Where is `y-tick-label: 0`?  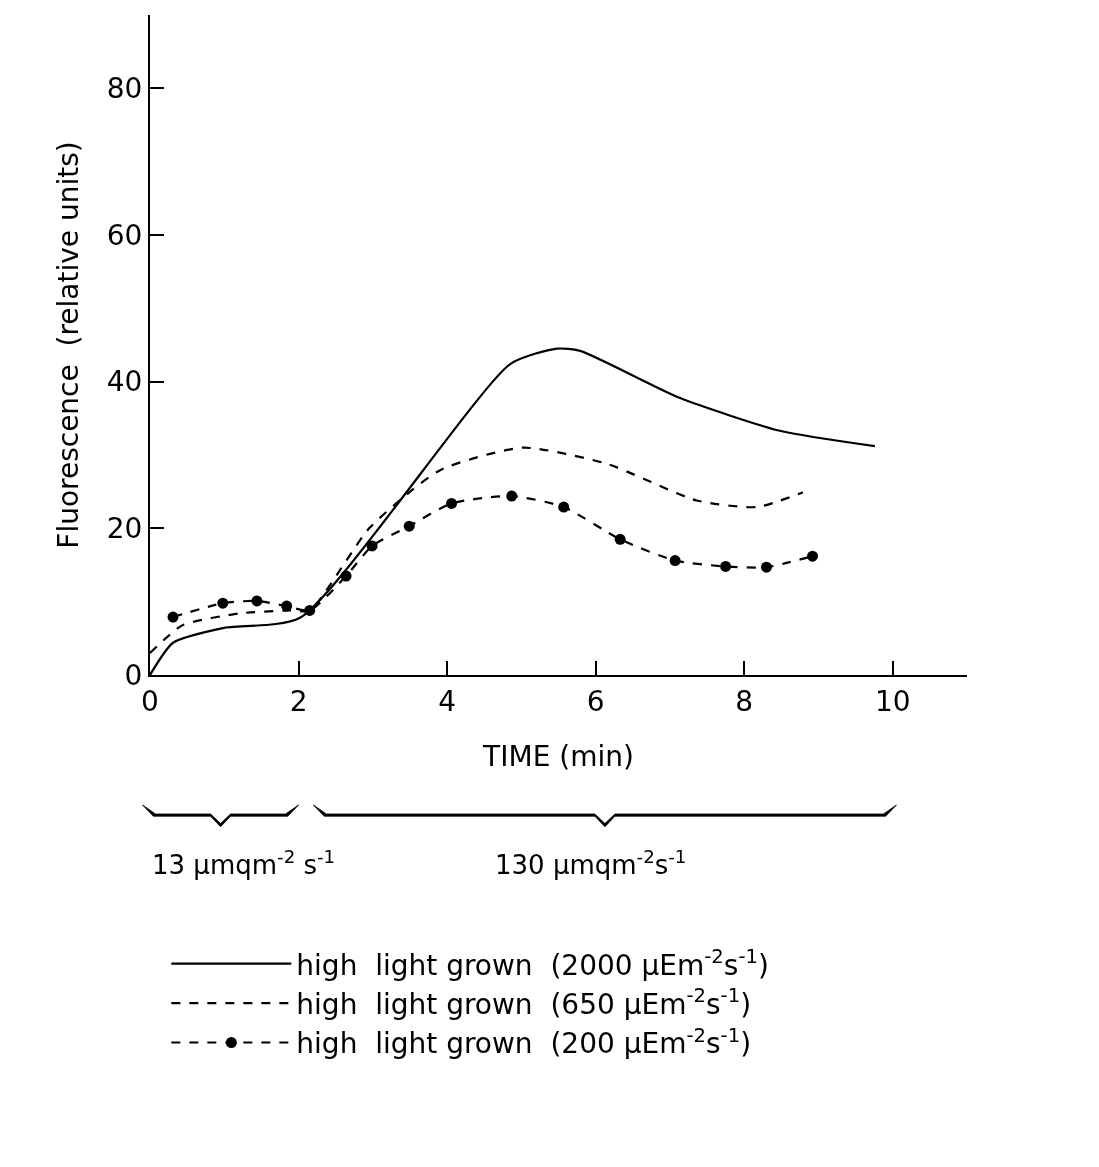 y-tick-label: 0 is located at coordinates (133, 675).